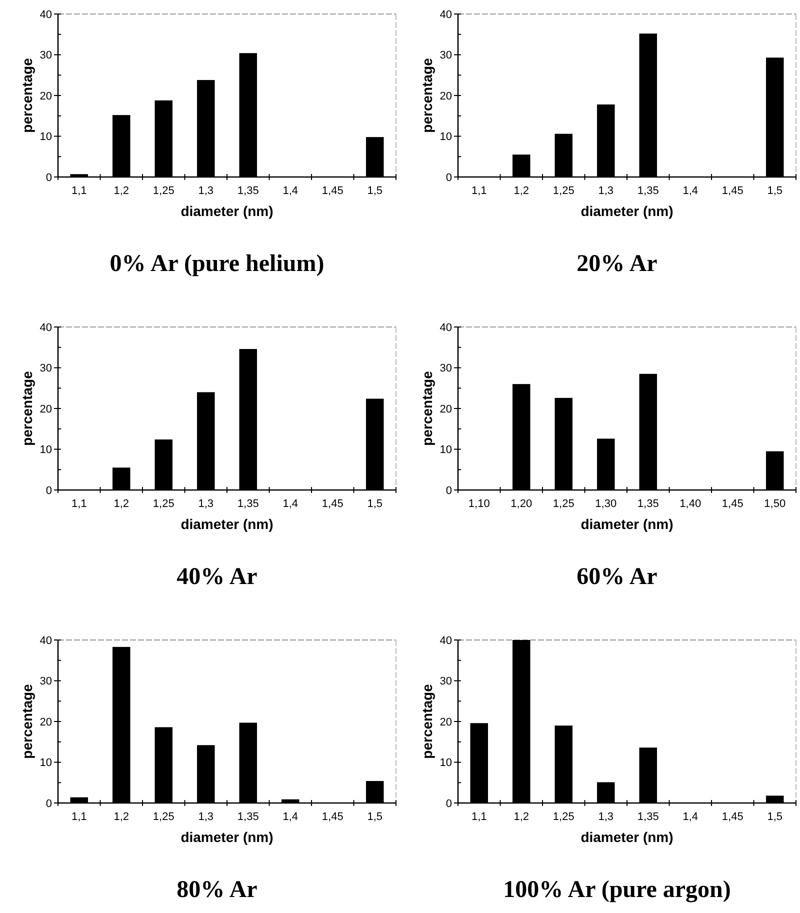 This screenshot has width=800, height=913. Describe the element at coordinates (775, 504) in the screenshot. I see `x-tick-label: 1,50` at that location.